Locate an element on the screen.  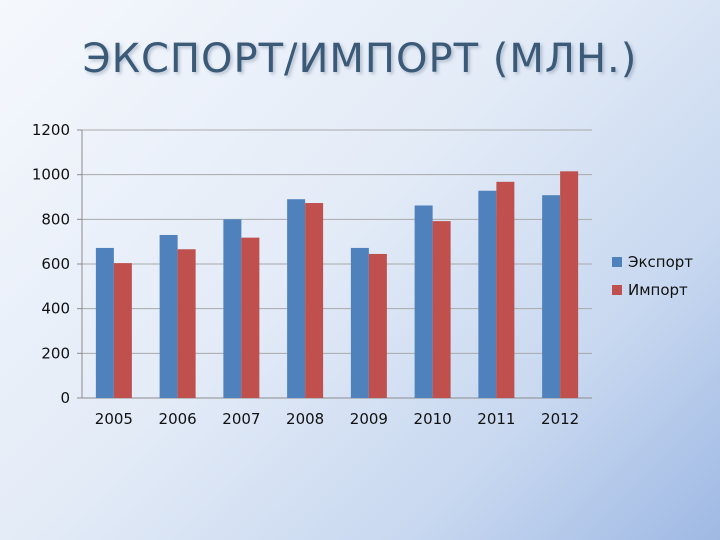
legend: Экспорт Импорт is located at coordinates (652, 276).